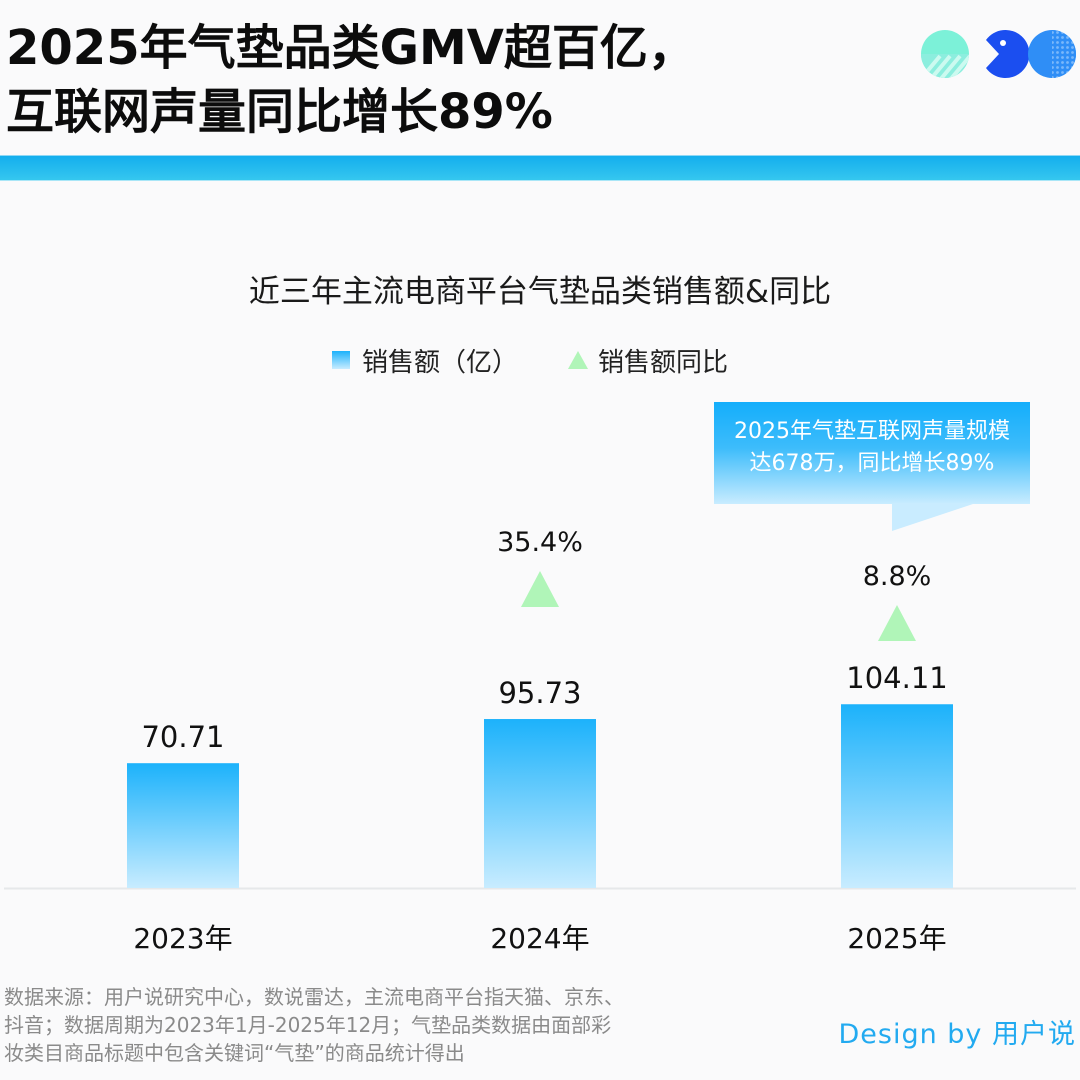 Image resolution: width=1080 pixels, height=1080 pixels. Describe the element at coordinates (539, 938) in the screenshot. I see `x-tick-label: 2024年` at that location.